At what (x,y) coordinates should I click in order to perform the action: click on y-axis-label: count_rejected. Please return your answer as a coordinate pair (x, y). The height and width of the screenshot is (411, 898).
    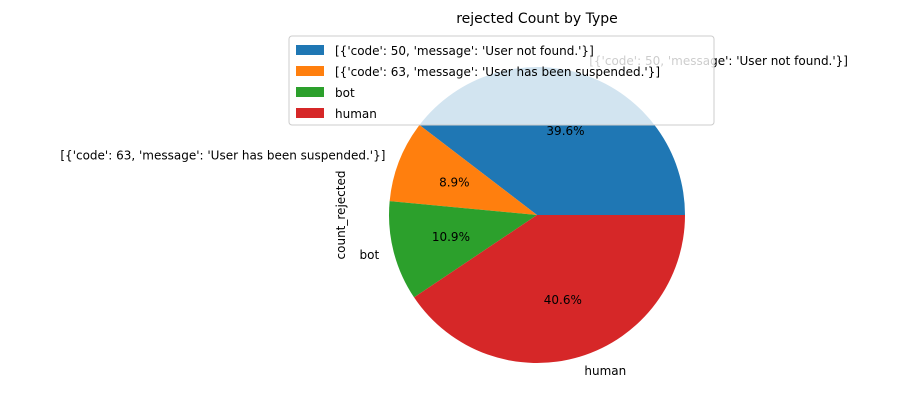
    Looking at the image, I should click on (341, 215).